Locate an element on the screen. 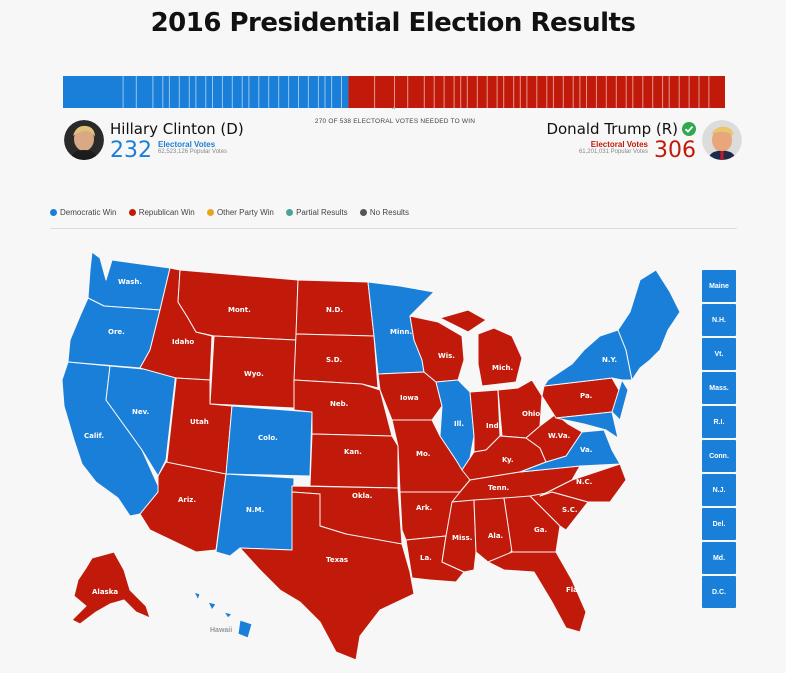 This screenshot has height=673, width=786. map-label-texas: Texas is located at coordinates (337, 560).